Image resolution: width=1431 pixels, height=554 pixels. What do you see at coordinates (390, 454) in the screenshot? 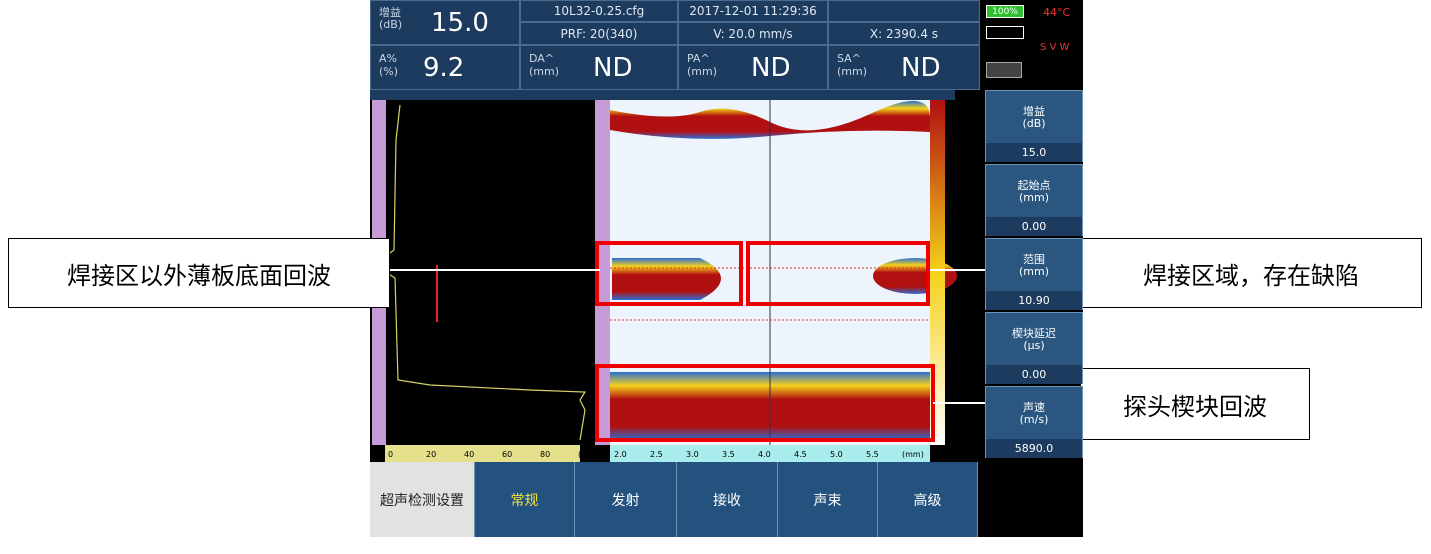
I see `axis-label: 0` at bounding box center [390, 454].